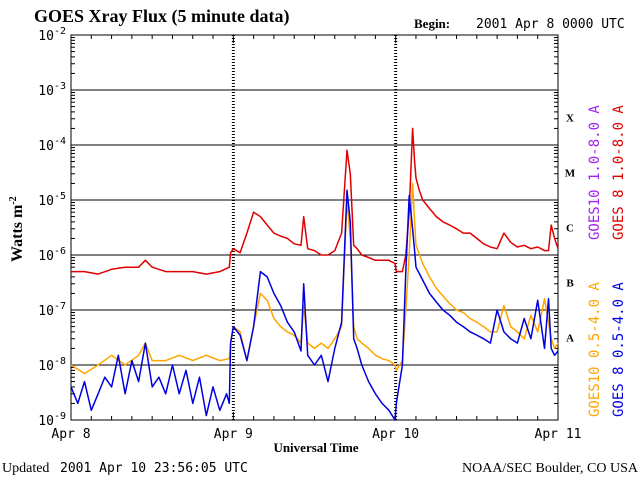 This screenshot has width=640, height=480. I want to click on x-tick-label: Apr 10, so click(395, 434).